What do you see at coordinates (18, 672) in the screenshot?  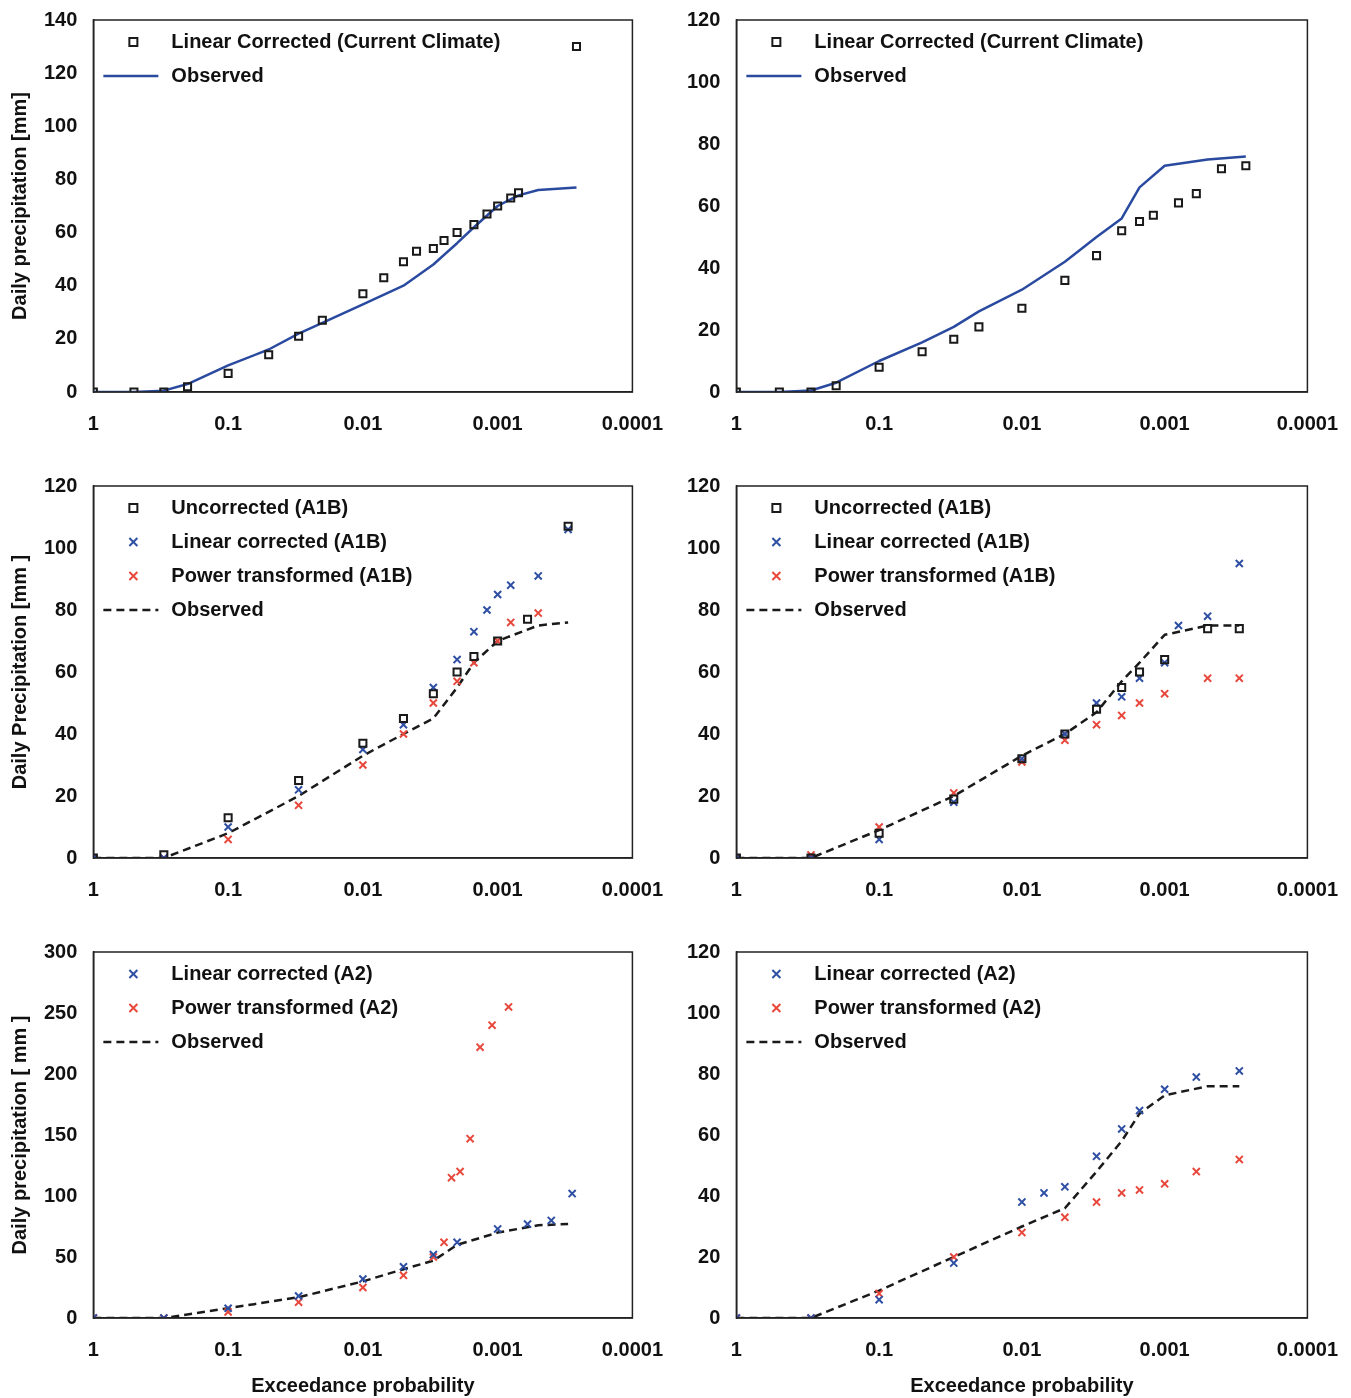 I see `y-axis-title: Daily Precipitation [mm ]` at bounding box center [18, 672].